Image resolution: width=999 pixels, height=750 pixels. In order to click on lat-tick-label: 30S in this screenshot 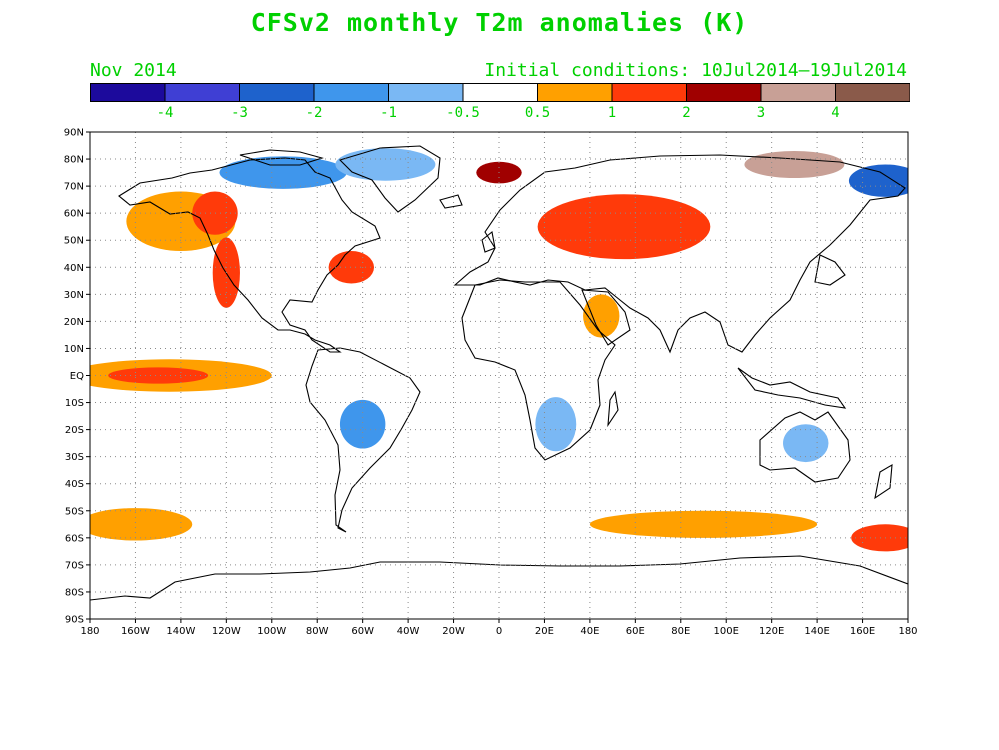, I will do `click(74, 457)`.